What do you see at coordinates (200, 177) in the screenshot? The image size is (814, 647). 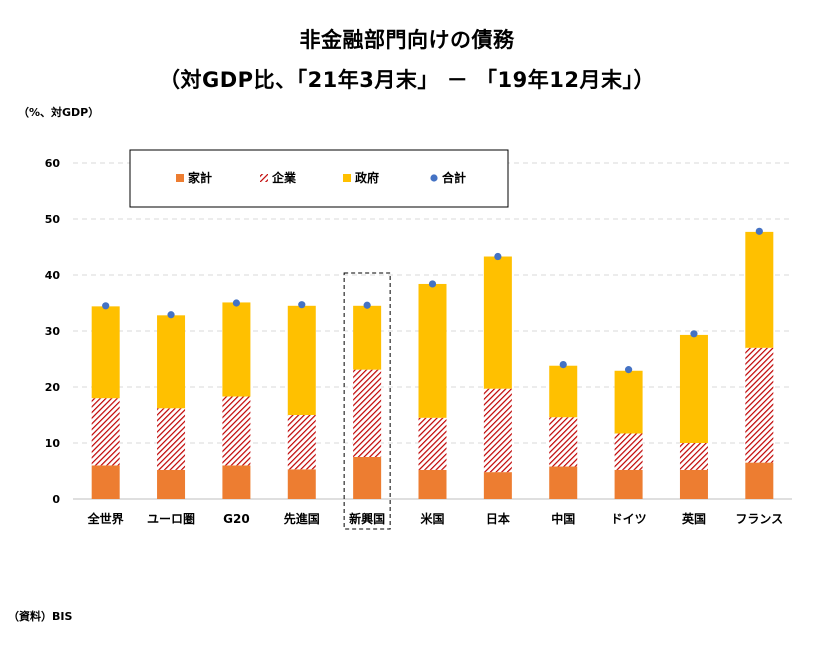 I see `legend-label: 家計` at bounding box center [200, 177].